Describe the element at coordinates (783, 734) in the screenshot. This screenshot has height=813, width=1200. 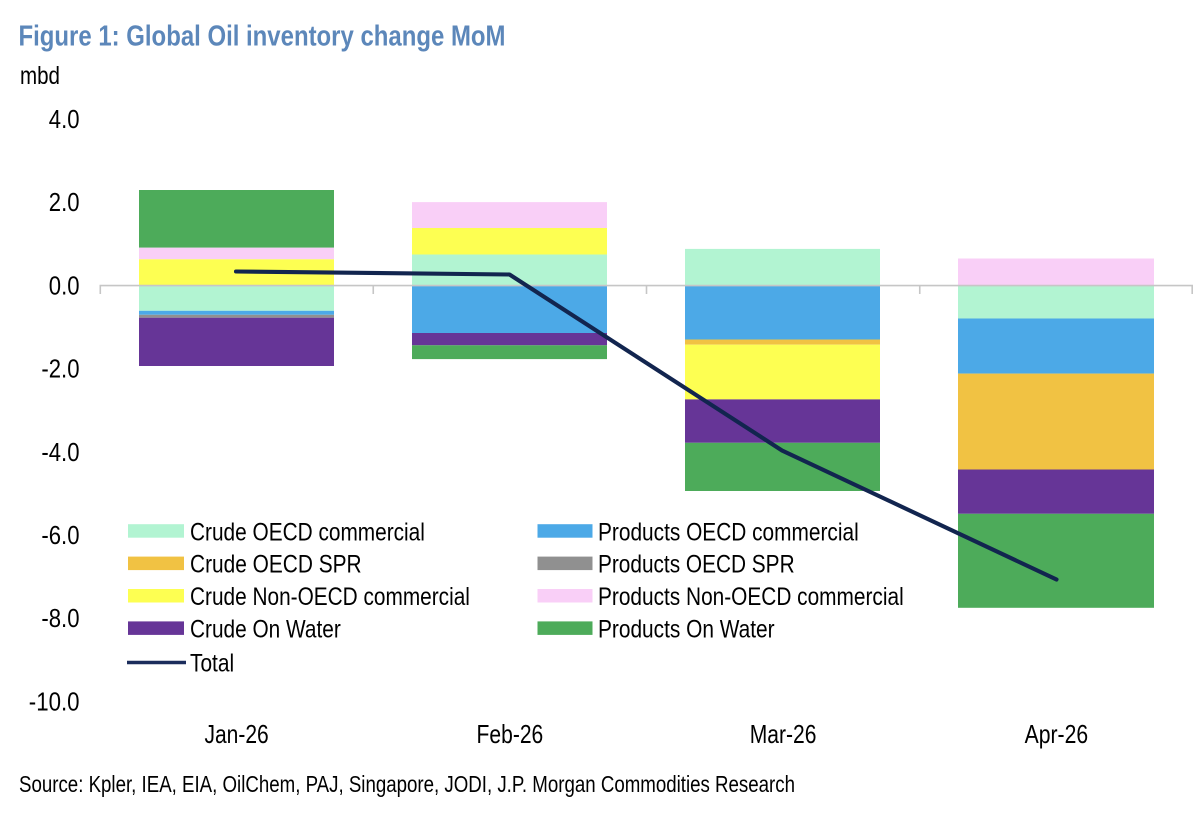
I see `svg-text: Mar-26` at that location.